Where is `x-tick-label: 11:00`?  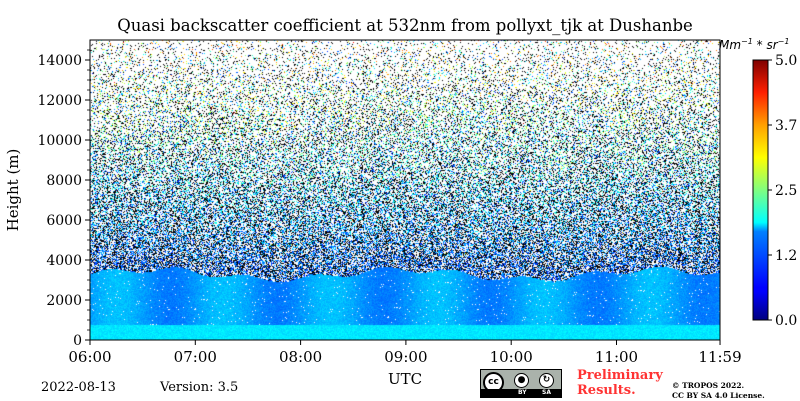 x-tick-label: 11:00 is located at coordinates (616, 357).